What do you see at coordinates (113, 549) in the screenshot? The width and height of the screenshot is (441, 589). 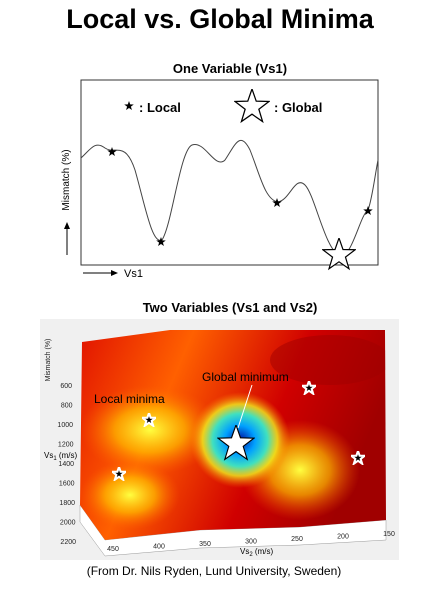 I see `vs2-tick: 450` at bounding box center [113, 549].